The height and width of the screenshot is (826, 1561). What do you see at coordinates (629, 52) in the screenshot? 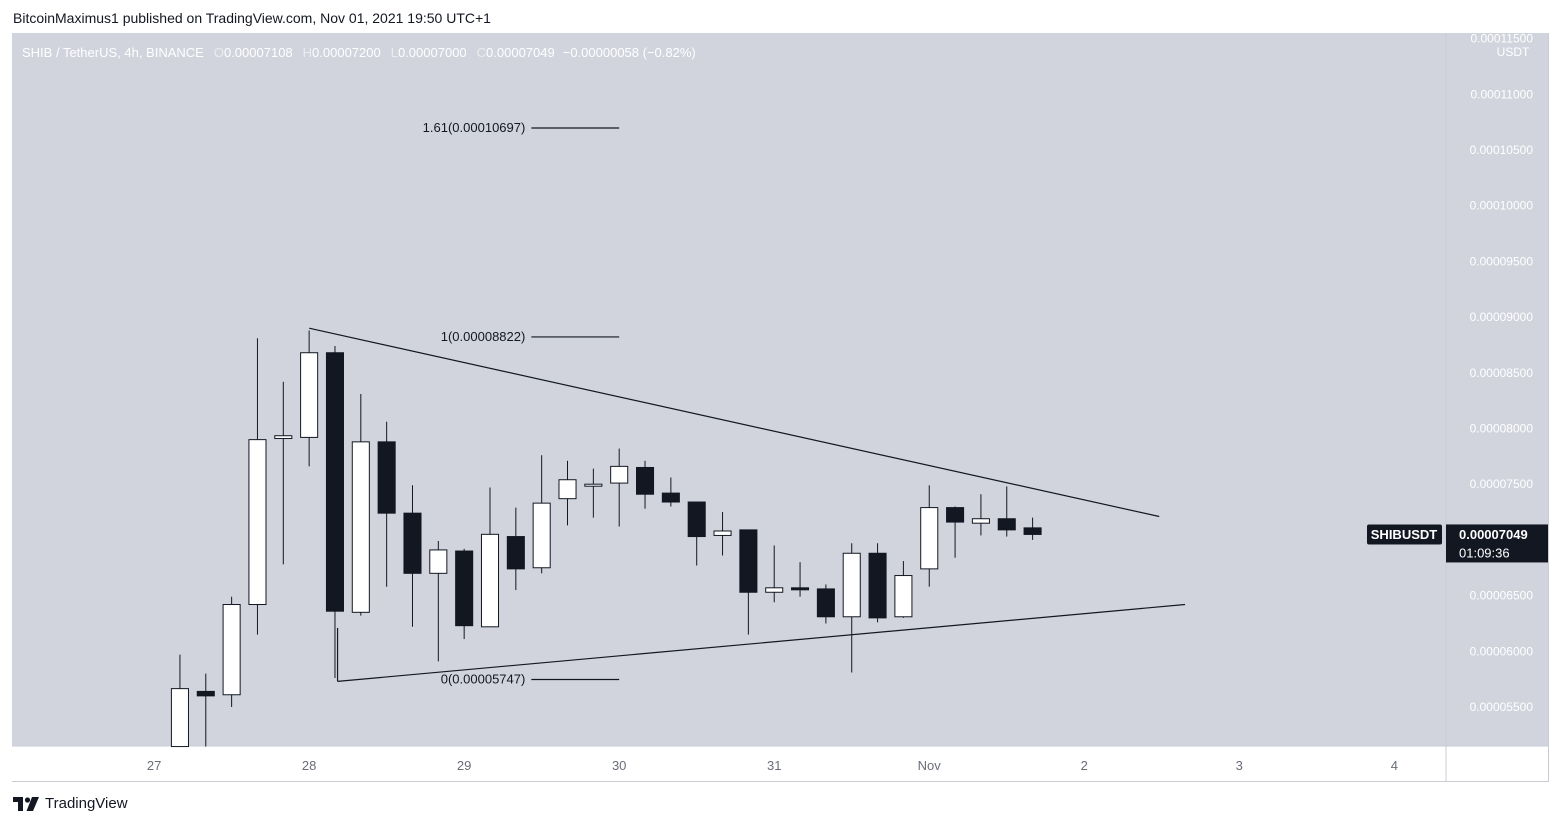
I see `legend-change: −0.00000058 (−0.82%)` at bounding box center [629, 52].